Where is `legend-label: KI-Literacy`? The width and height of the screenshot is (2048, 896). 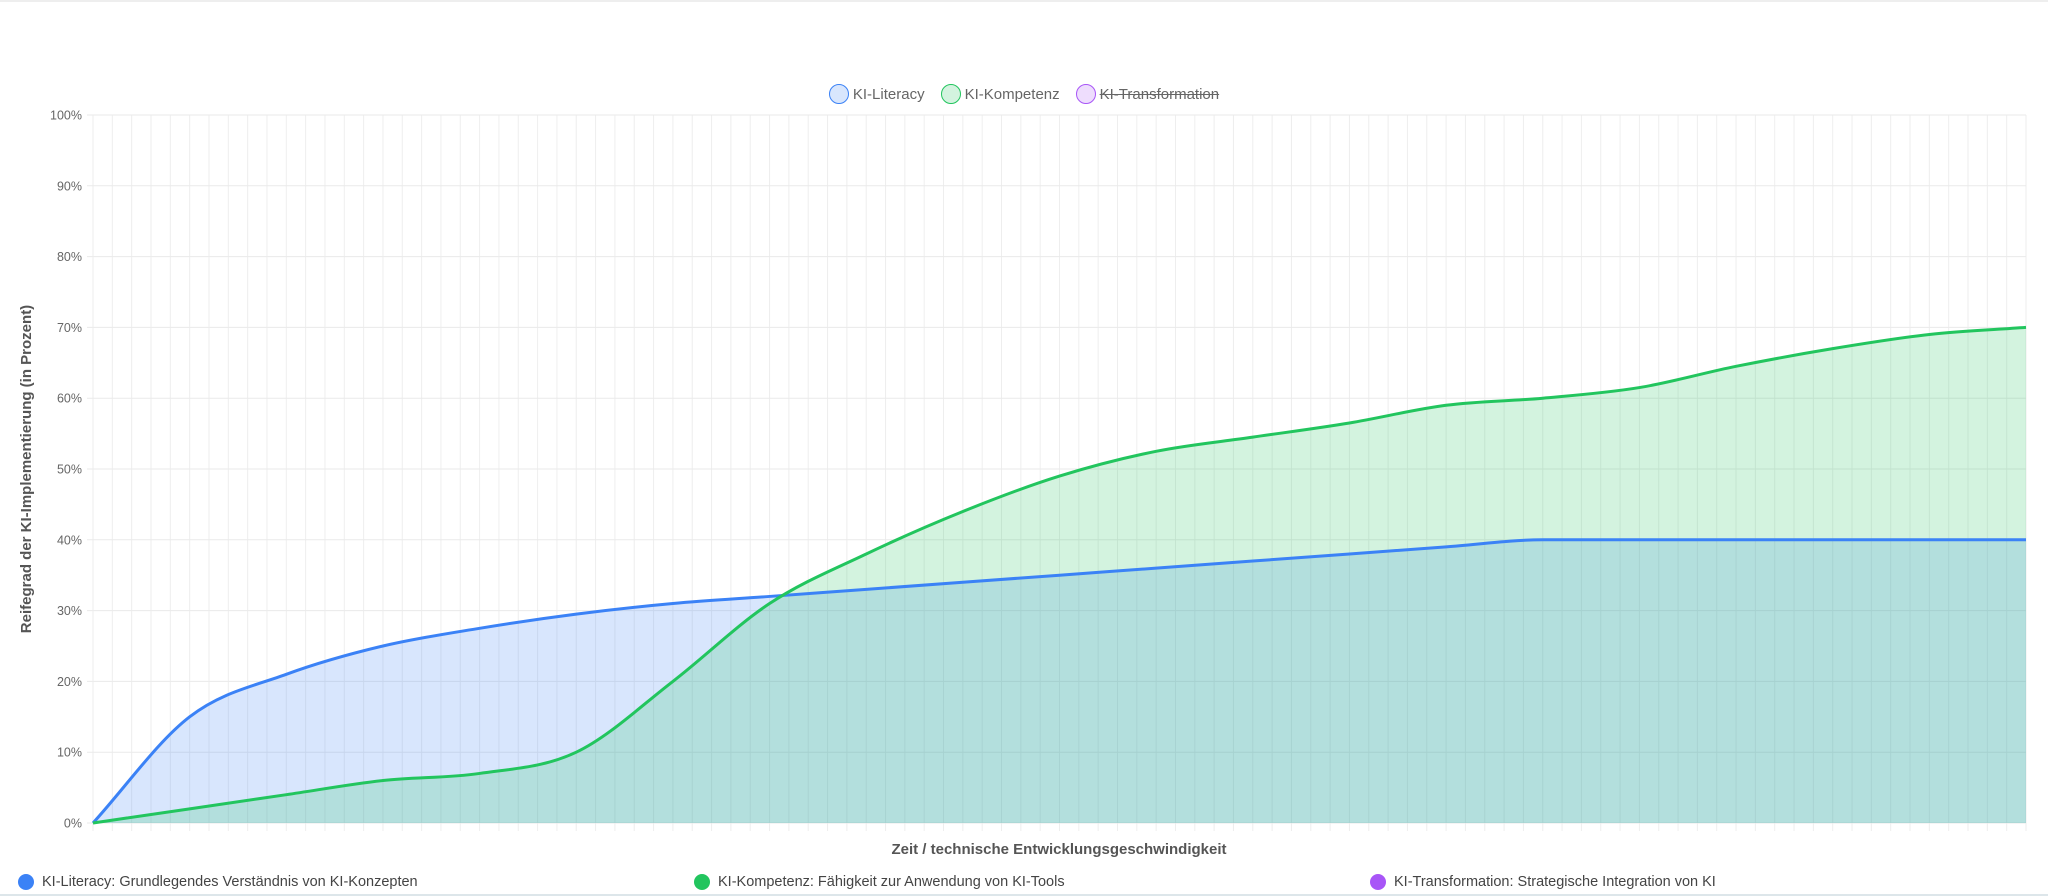 legend-label: KI-Literacy is located at coordinates (888, 94).